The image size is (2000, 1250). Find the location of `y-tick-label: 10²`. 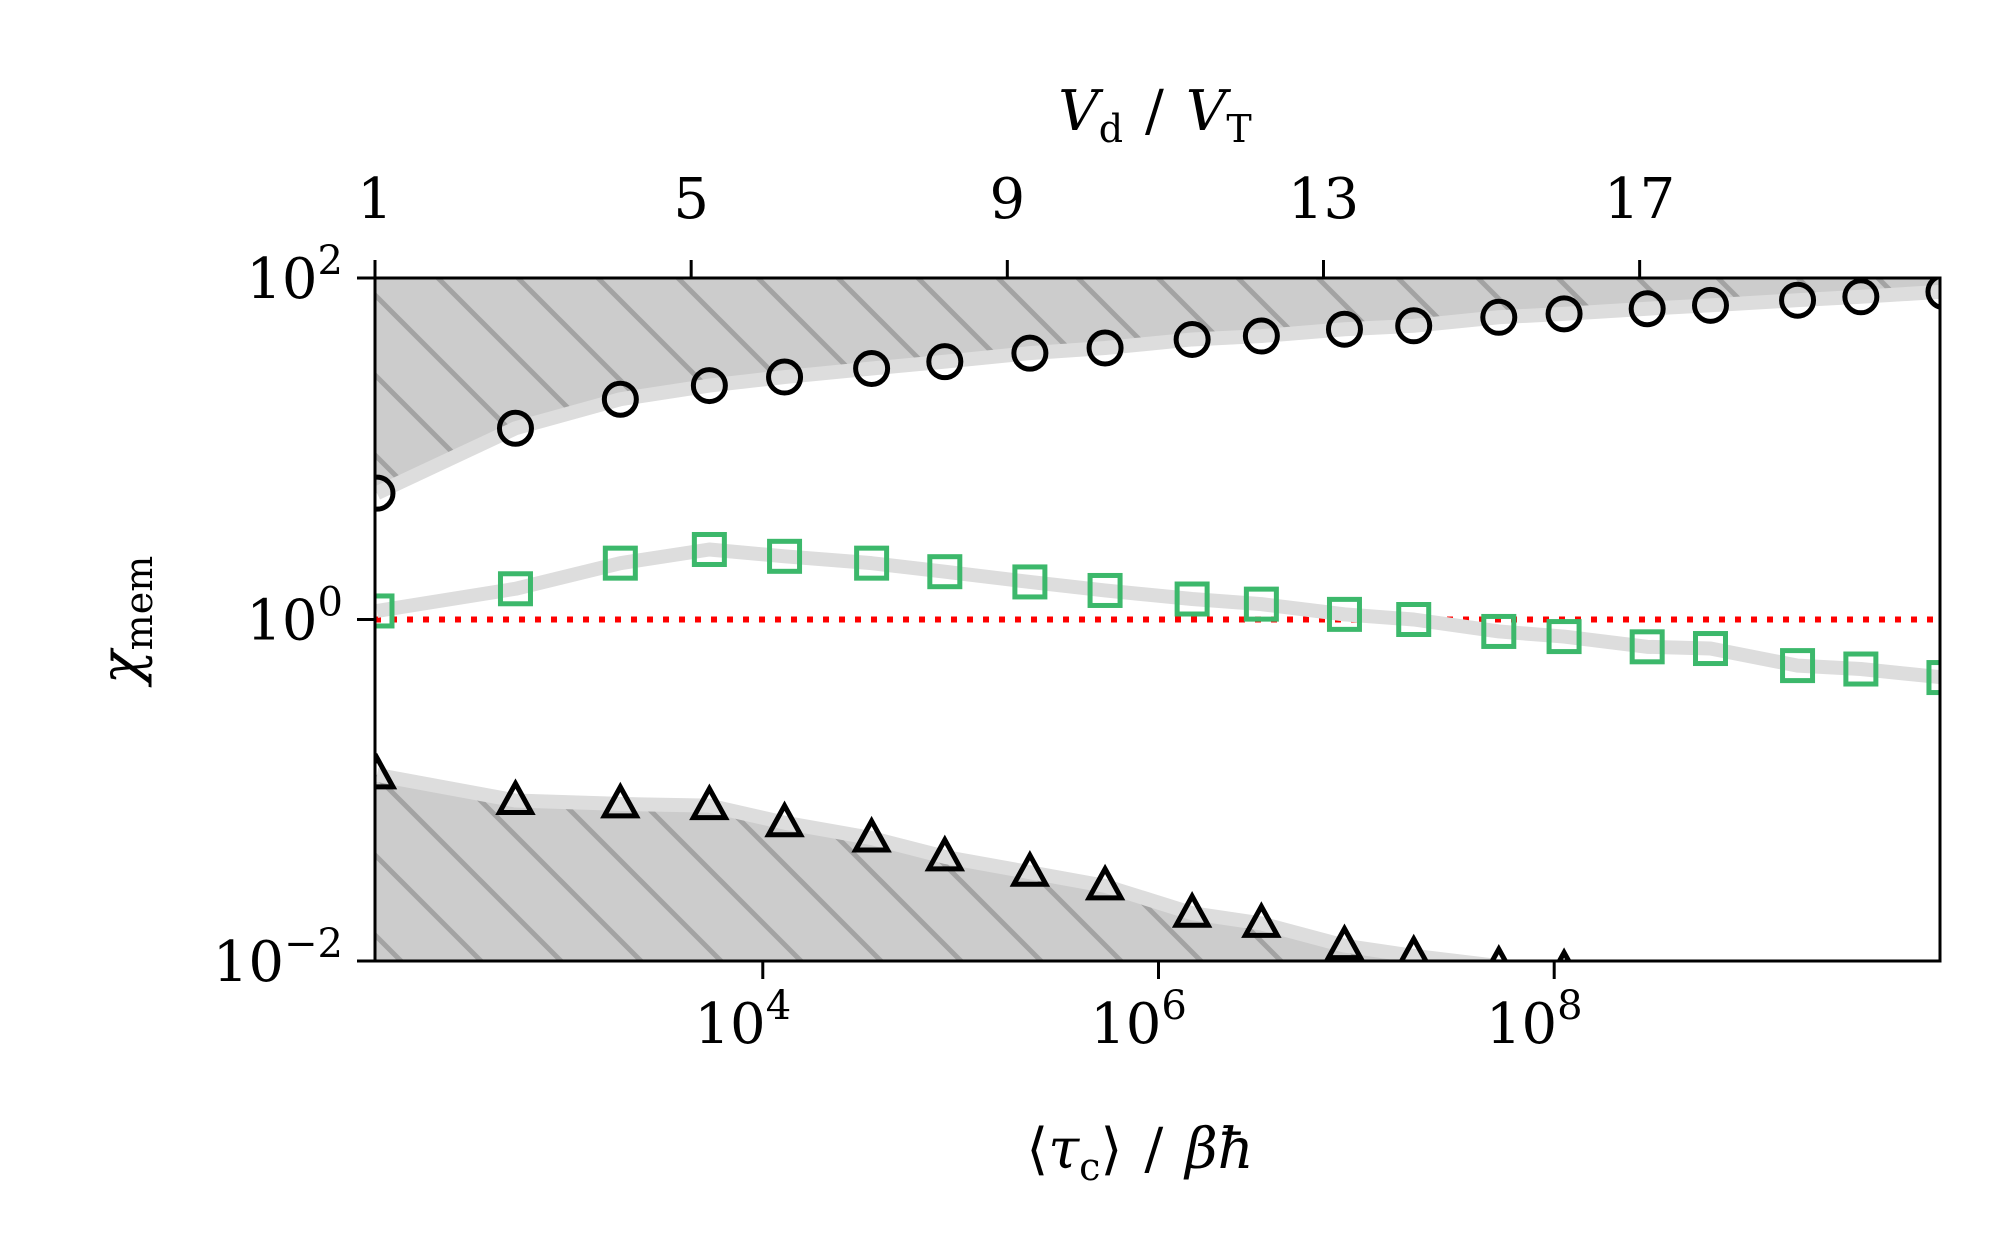

y-tick-label: 10² is located at coordinates (294, 275).